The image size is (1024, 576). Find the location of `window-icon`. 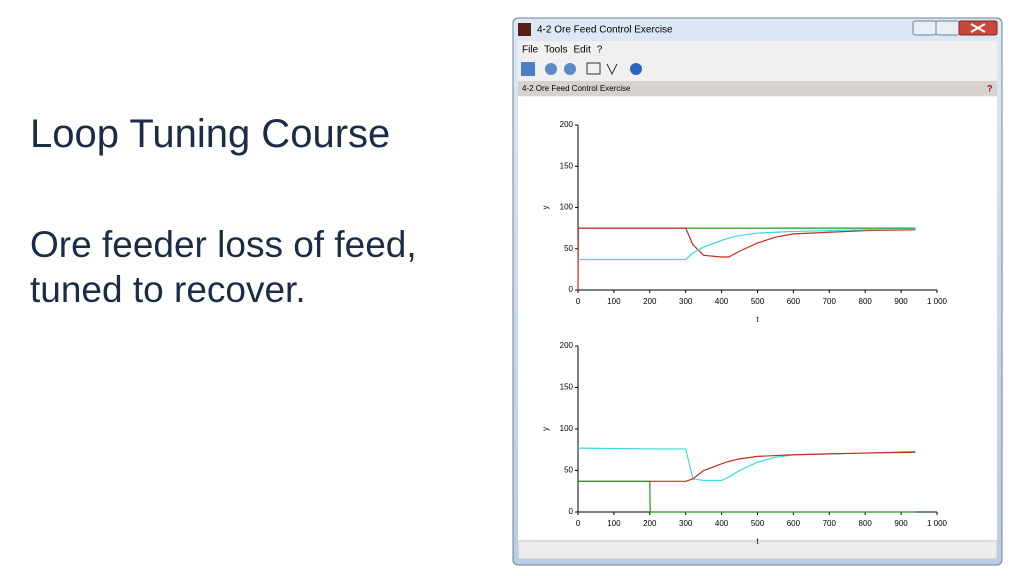

window-icon is located at coordinates (593, 68).